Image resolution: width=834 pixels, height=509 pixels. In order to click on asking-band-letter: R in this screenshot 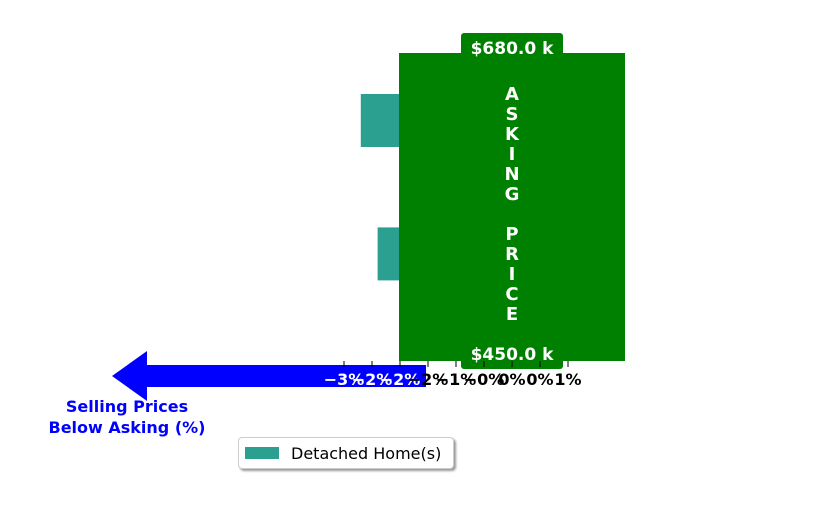, I will do `click(512, 254)`.